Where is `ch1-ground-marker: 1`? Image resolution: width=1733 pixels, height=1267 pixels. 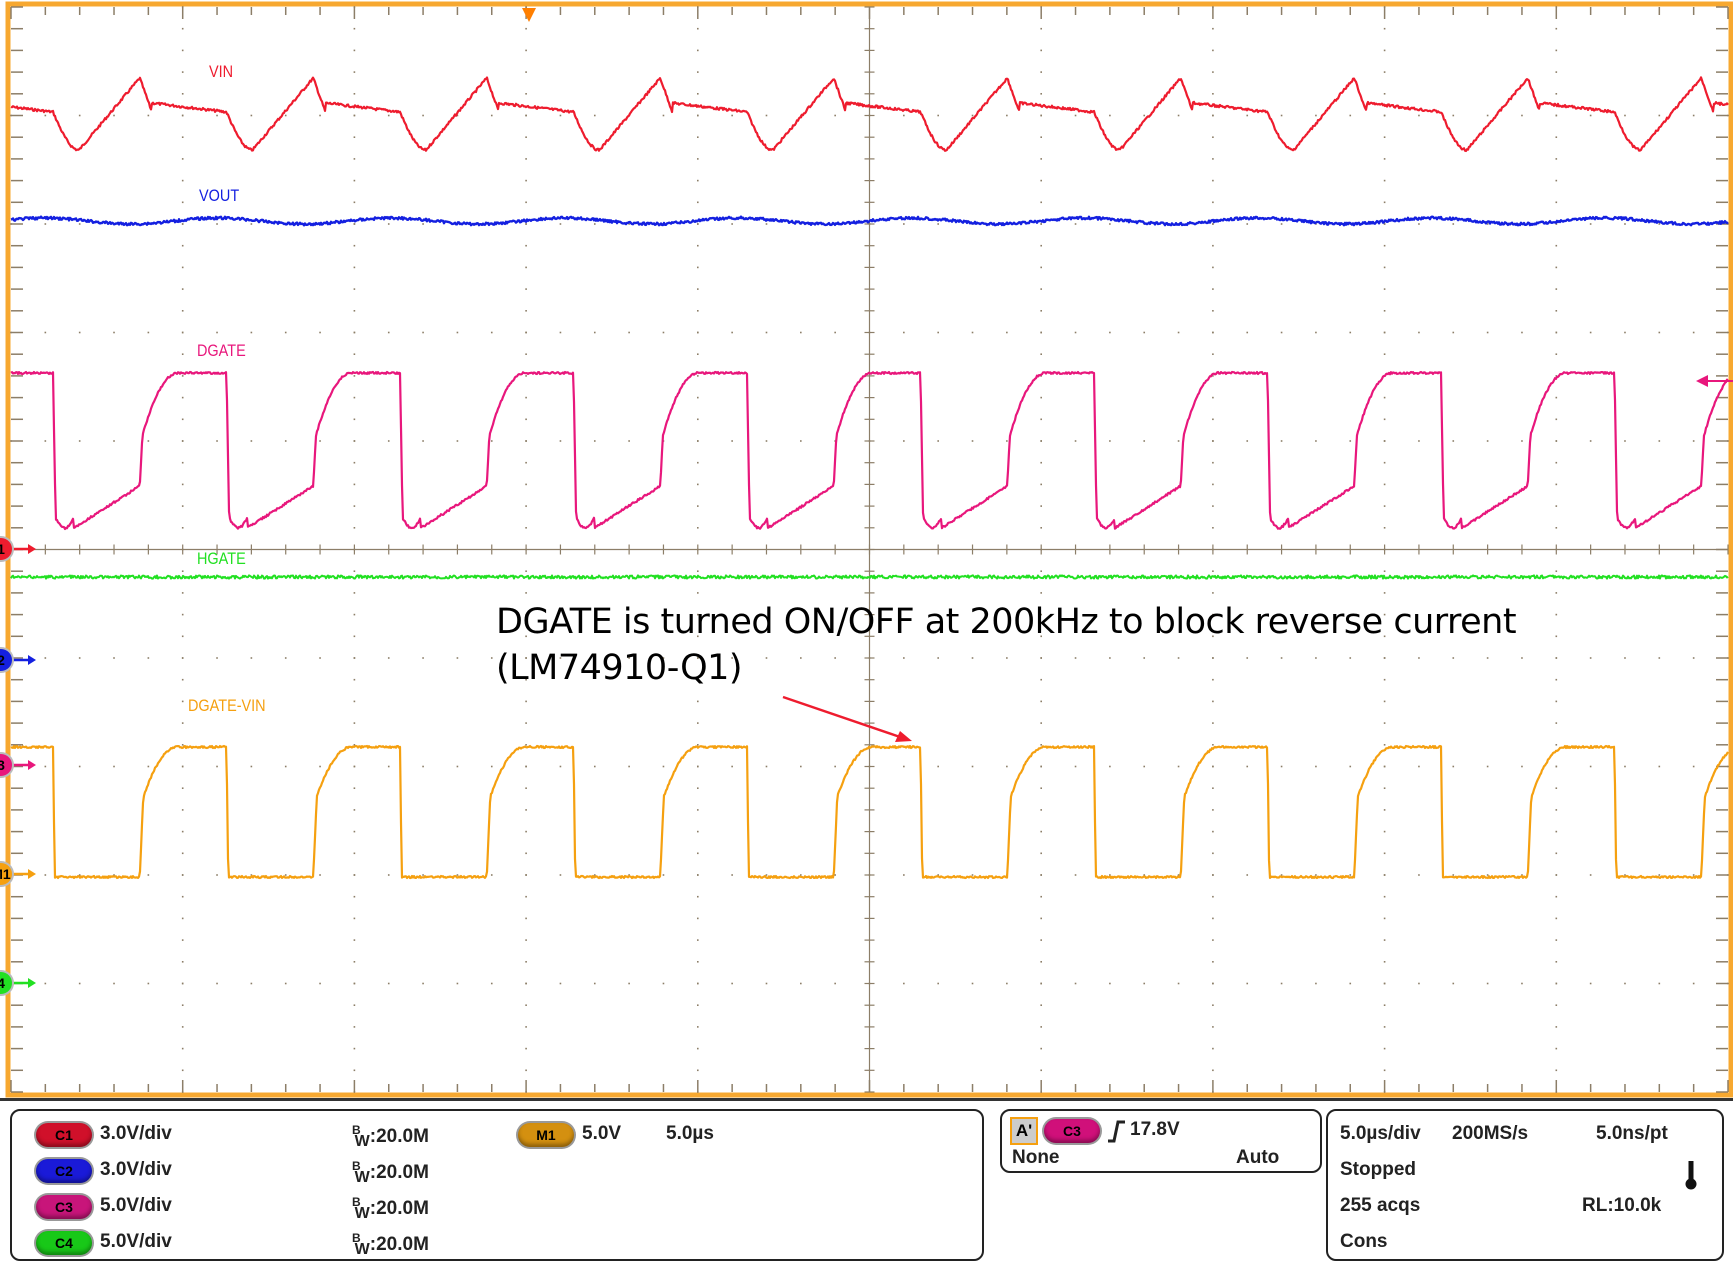 ch1-ground-marker: 1 is located at coordinates (6, 549).